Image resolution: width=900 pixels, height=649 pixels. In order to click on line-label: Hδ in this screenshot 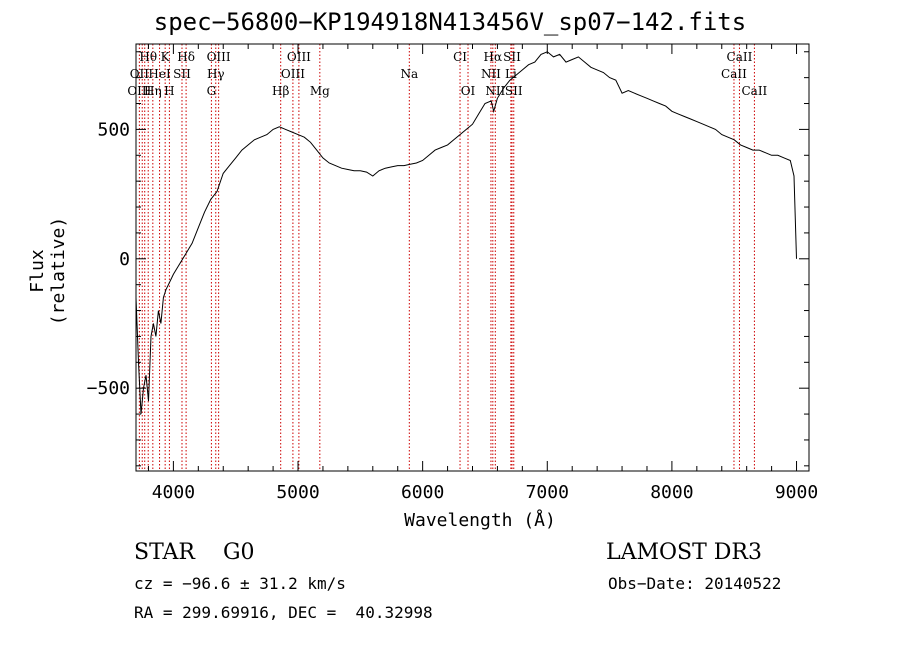, I will do `click(186, 57)`.